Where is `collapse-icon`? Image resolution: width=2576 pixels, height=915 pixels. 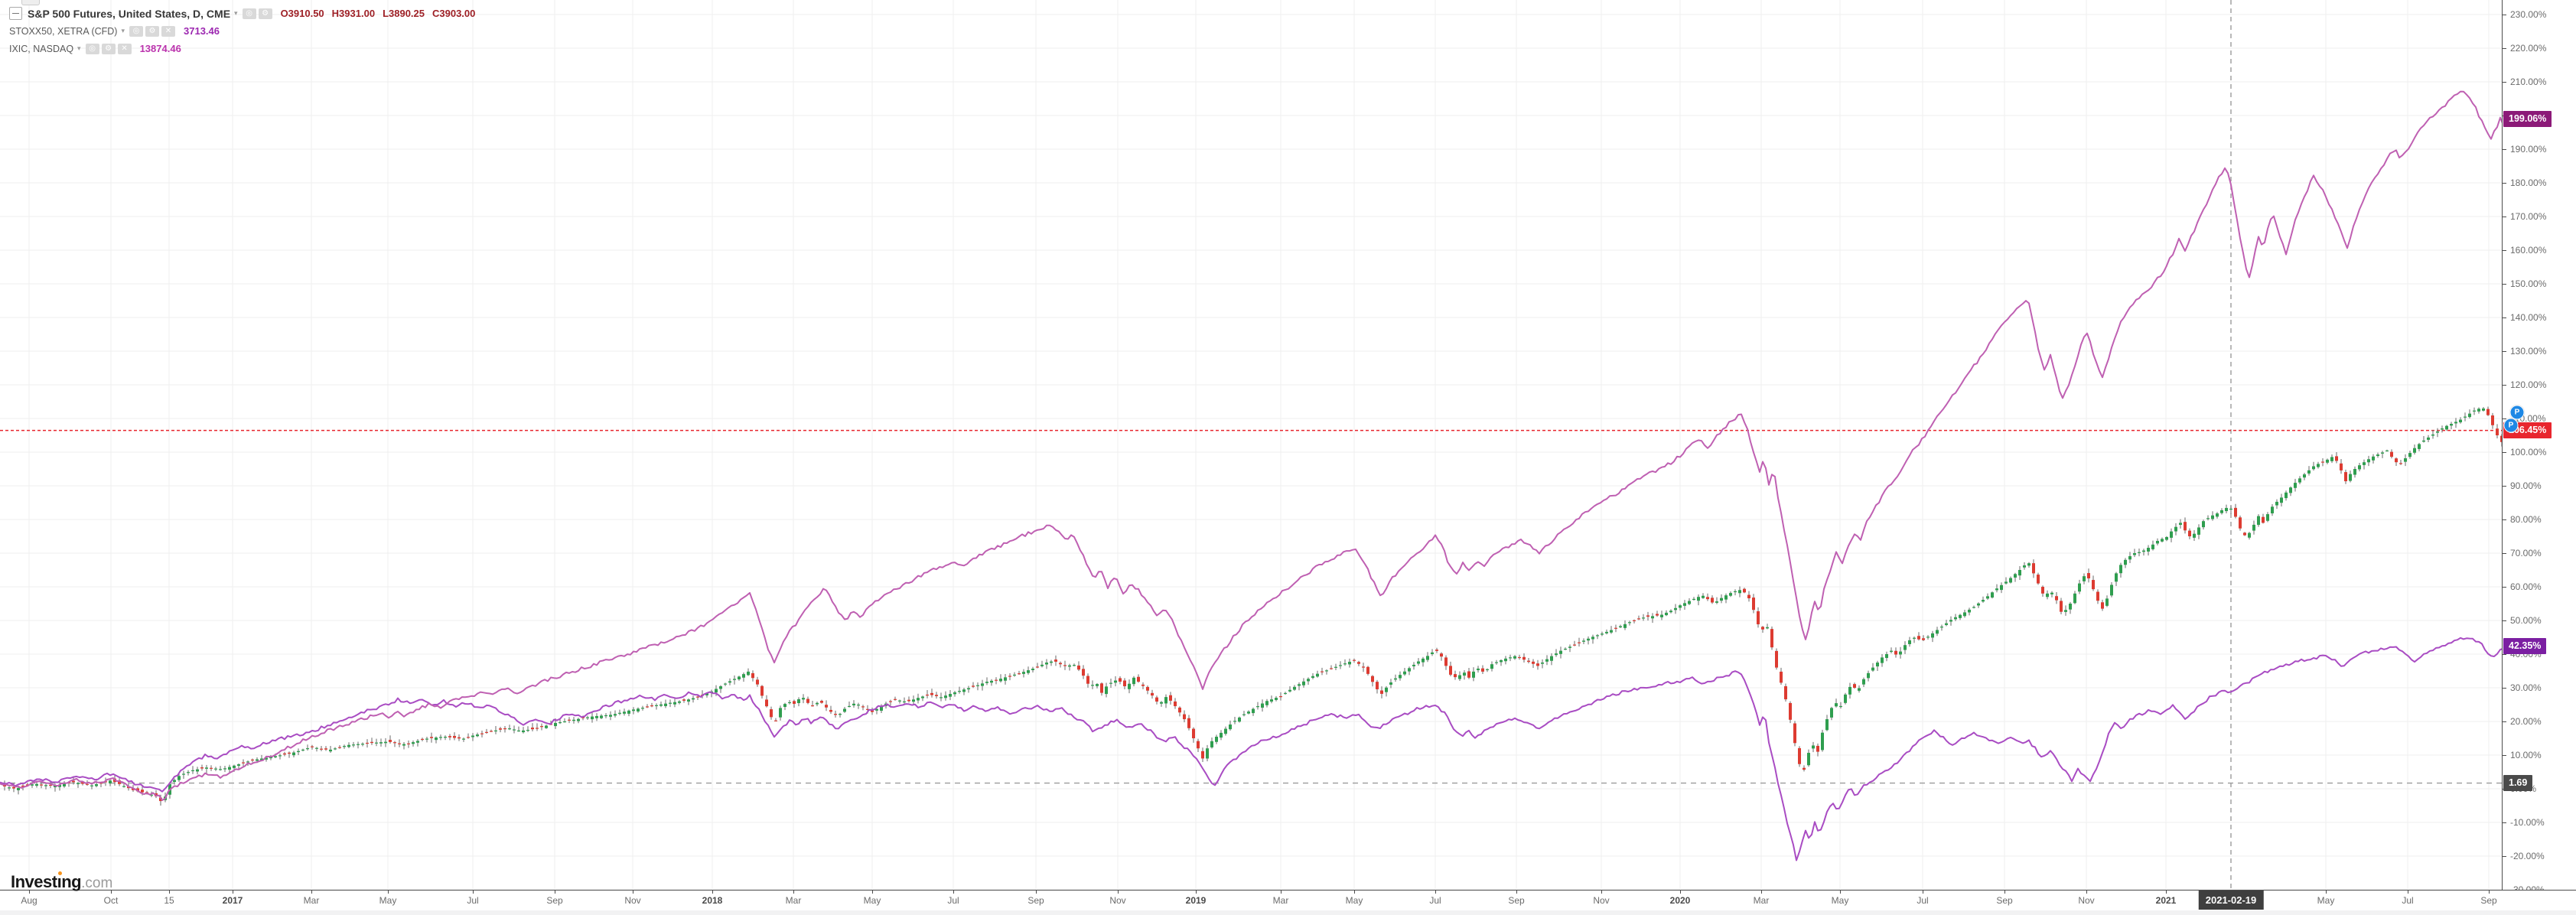
collapse-icon is located at coordinates (16, 13).